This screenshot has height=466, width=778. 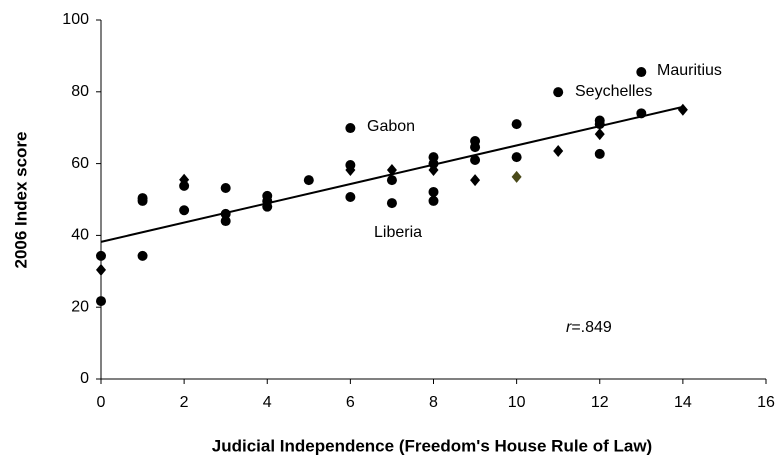 What do you see at coordinates (591, 327) in the screenshot?
I see `r-value: =.849` at bounding box center [591, 327].